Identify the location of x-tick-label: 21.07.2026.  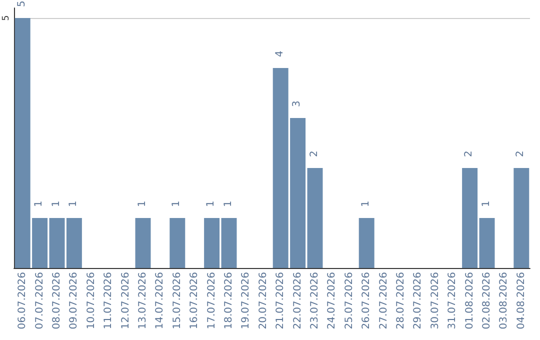
(280, 301).